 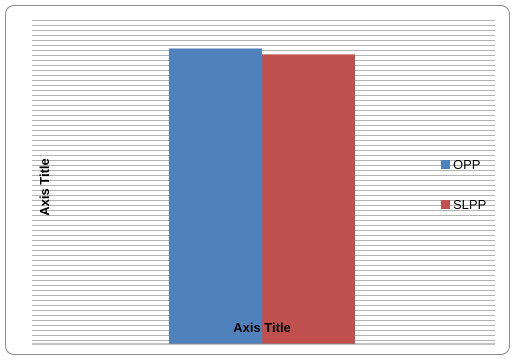 What do you see at coordinates (463, 184) in the screenshot?
I see `legend: OPP SLPP` at bounding box center [463, 184].